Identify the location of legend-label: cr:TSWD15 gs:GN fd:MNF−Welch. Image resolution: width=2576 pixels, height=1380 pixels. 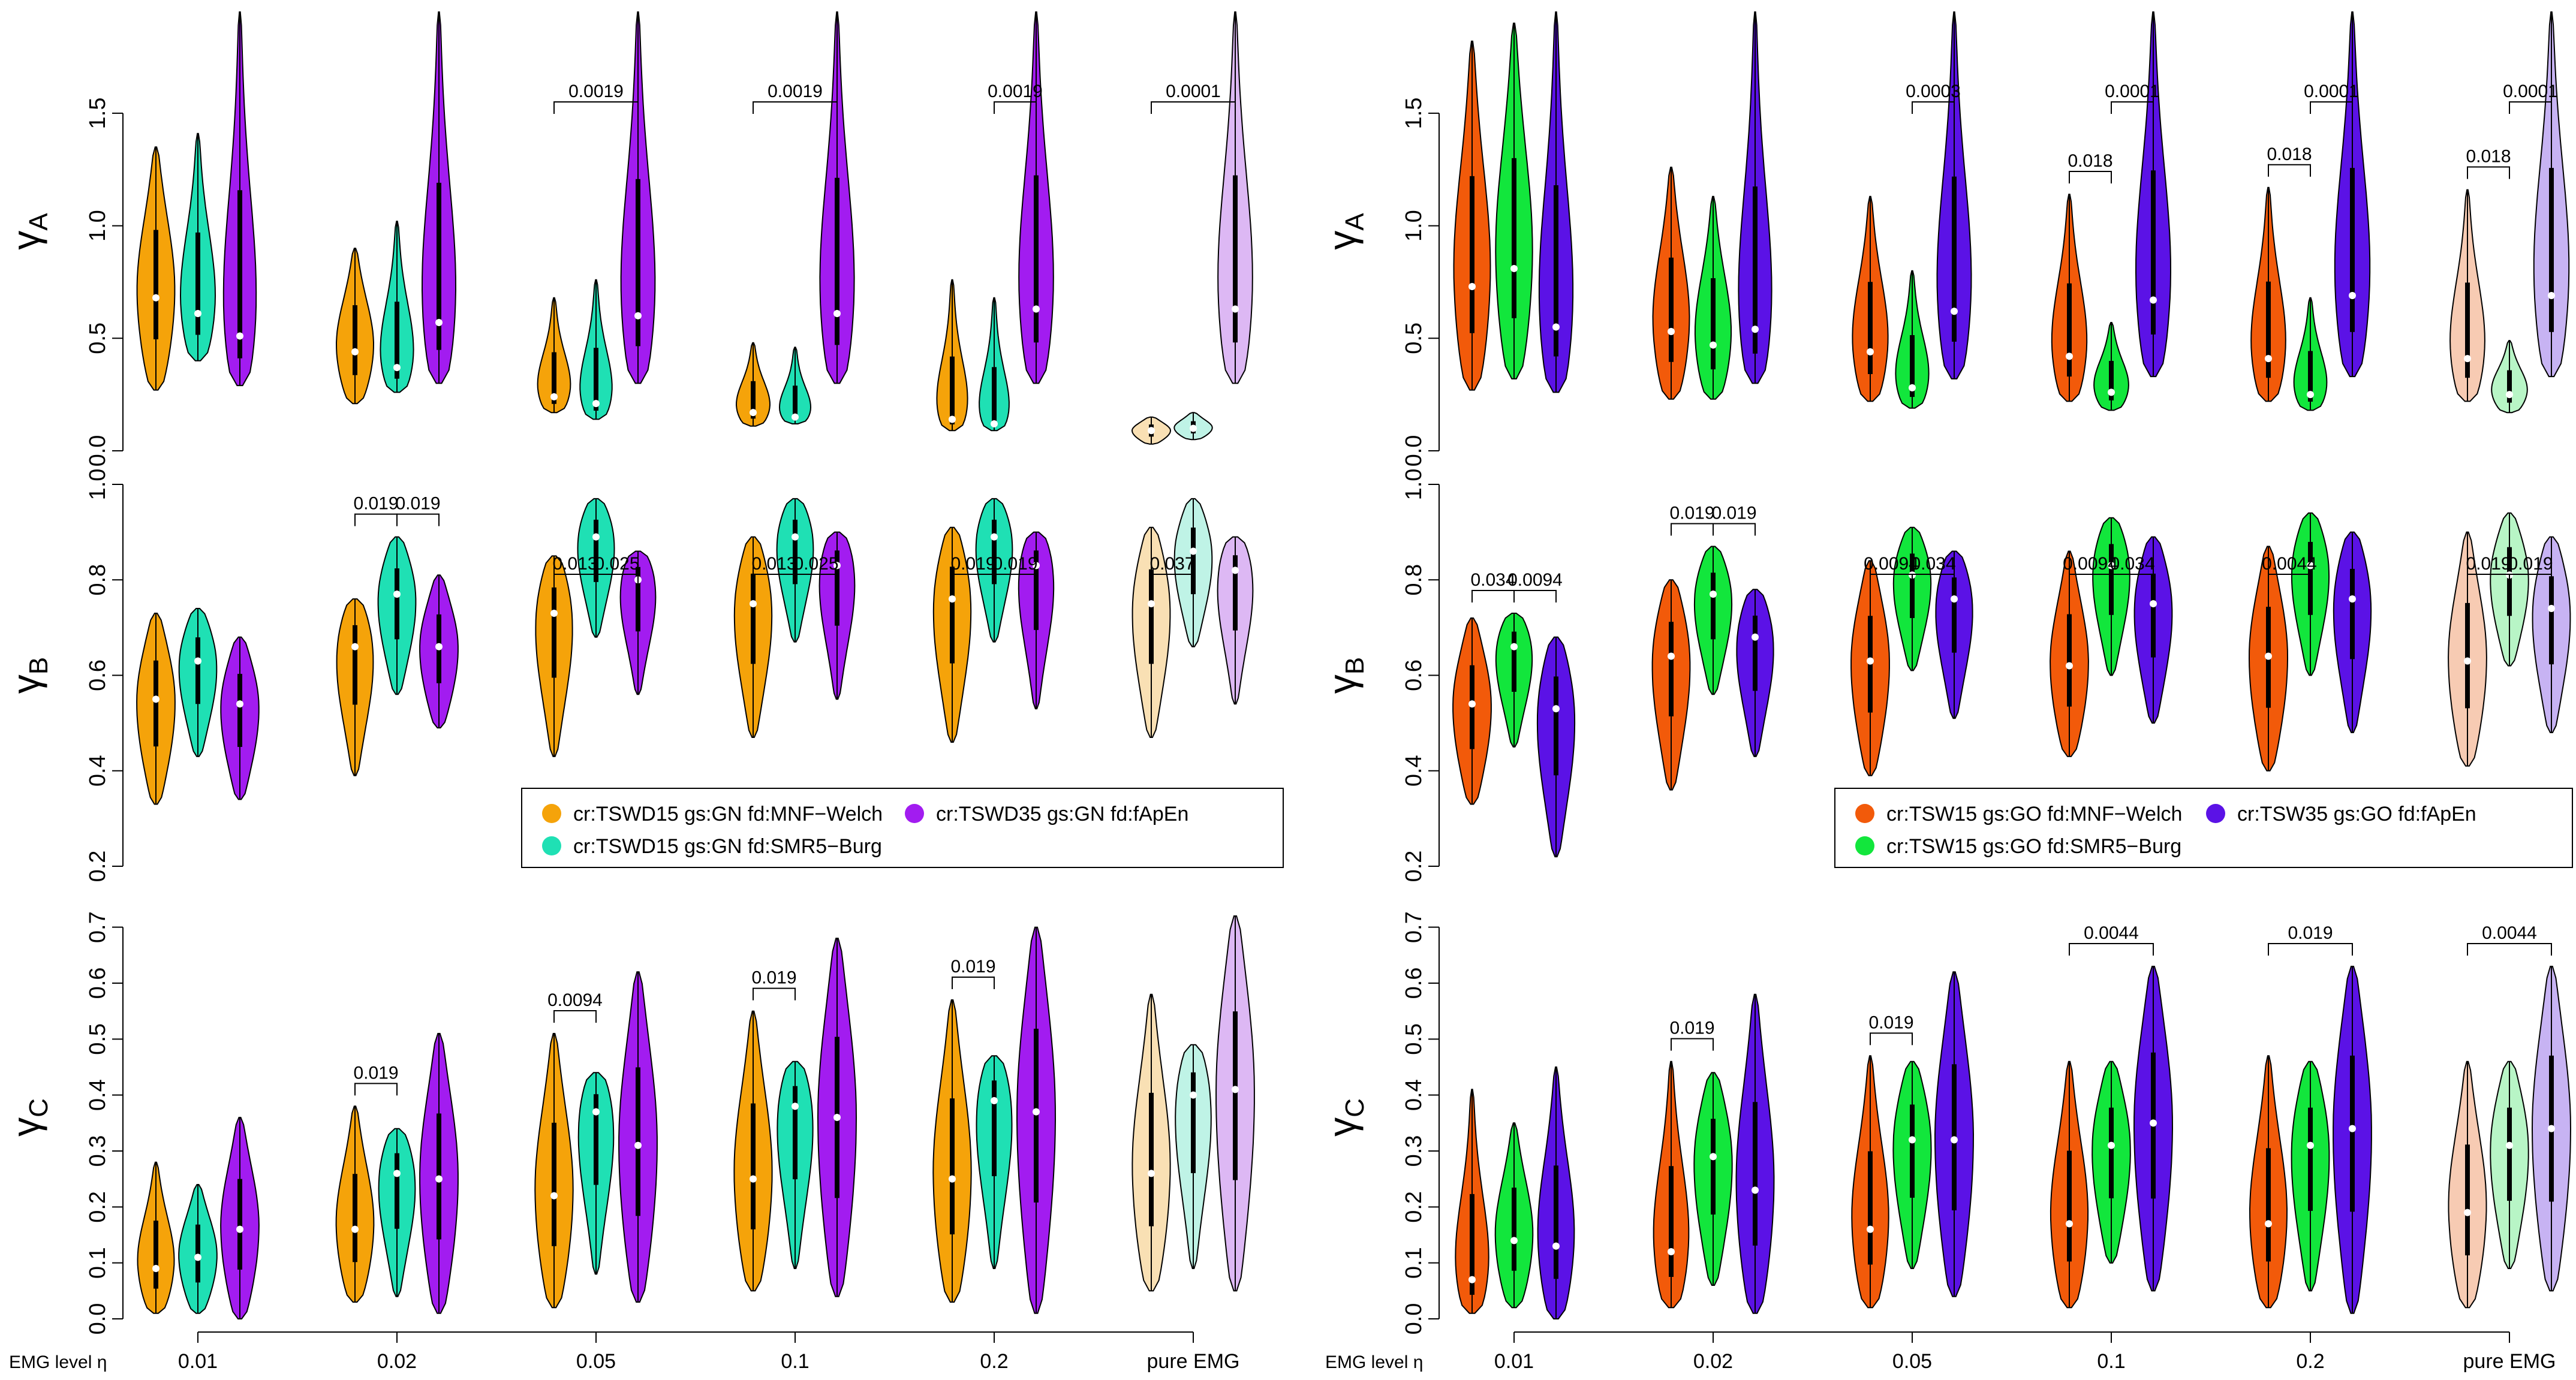
(728, 814).